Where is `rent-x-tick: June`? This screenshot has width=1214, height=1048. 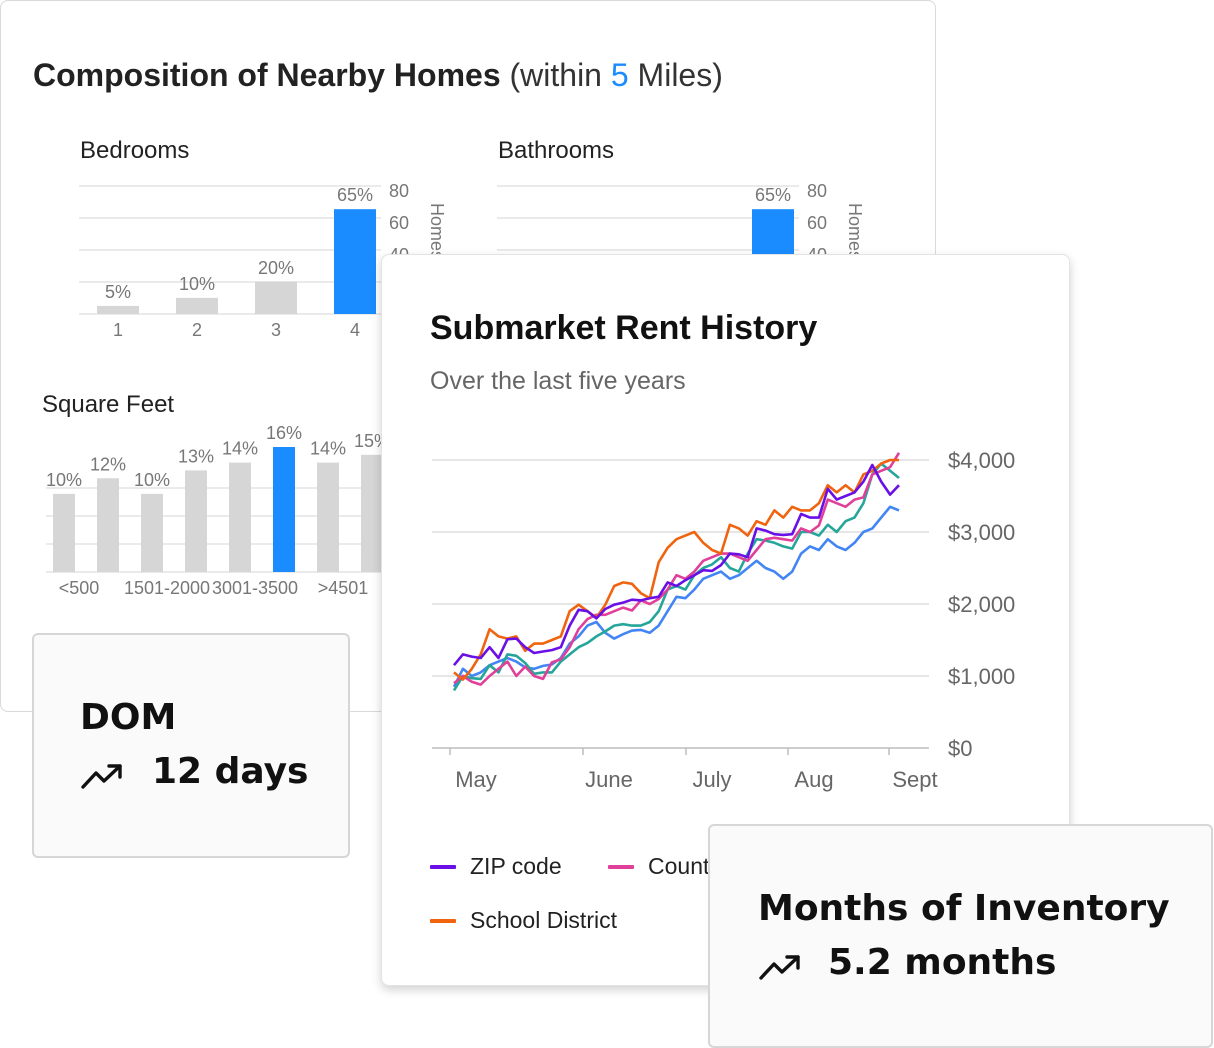 rent-x-tick: June is located at coordinates (609, 779).